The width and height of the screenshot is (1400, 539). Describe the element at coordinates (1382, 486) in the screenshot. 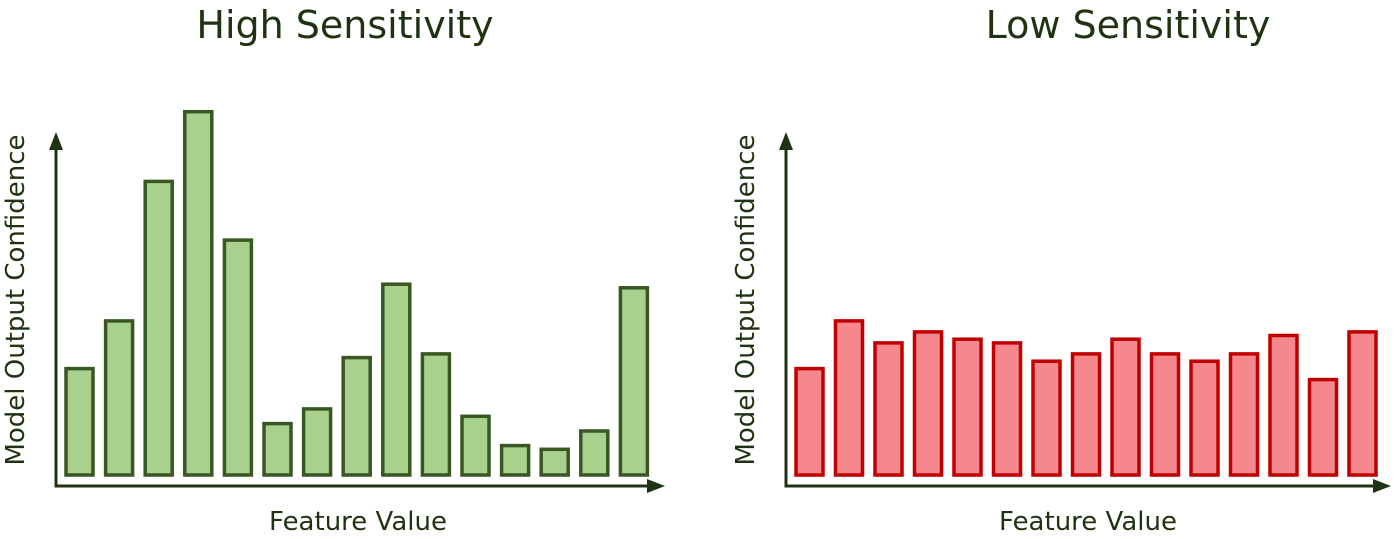

I see `x-axis-arrow-low-sensitivity` at that location.